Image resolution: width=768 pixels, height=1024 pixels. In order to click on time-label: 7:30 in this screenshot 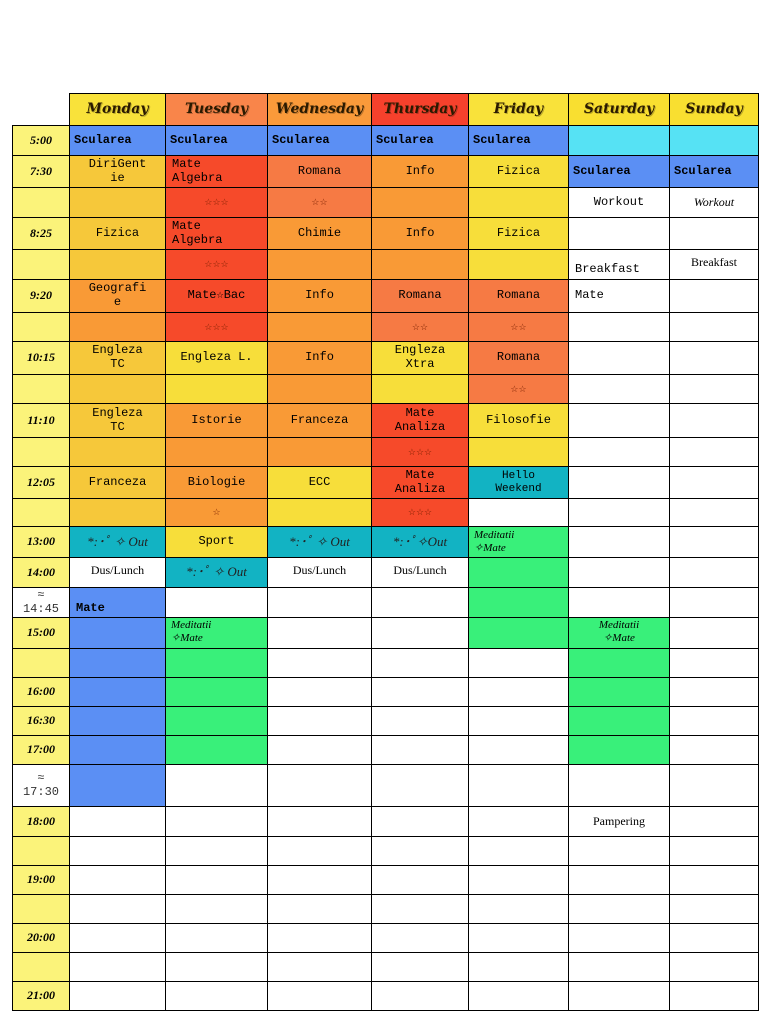, I will do `click(41, 171)`.